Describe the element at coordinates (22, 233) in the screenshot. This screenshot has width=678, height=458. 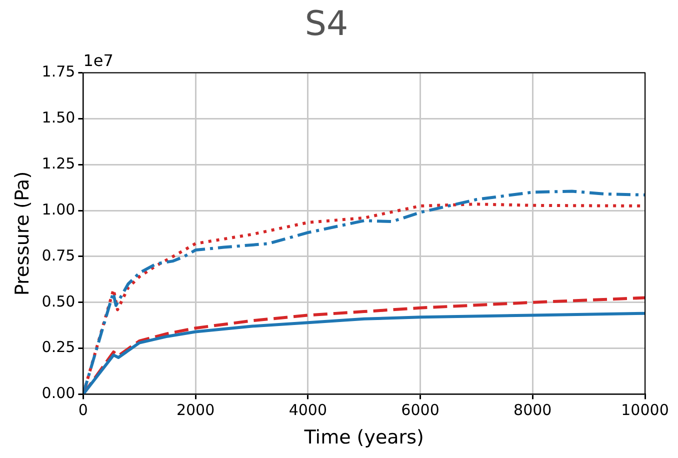
I see `y-axis-title: Pressure (Pa)` at that location.